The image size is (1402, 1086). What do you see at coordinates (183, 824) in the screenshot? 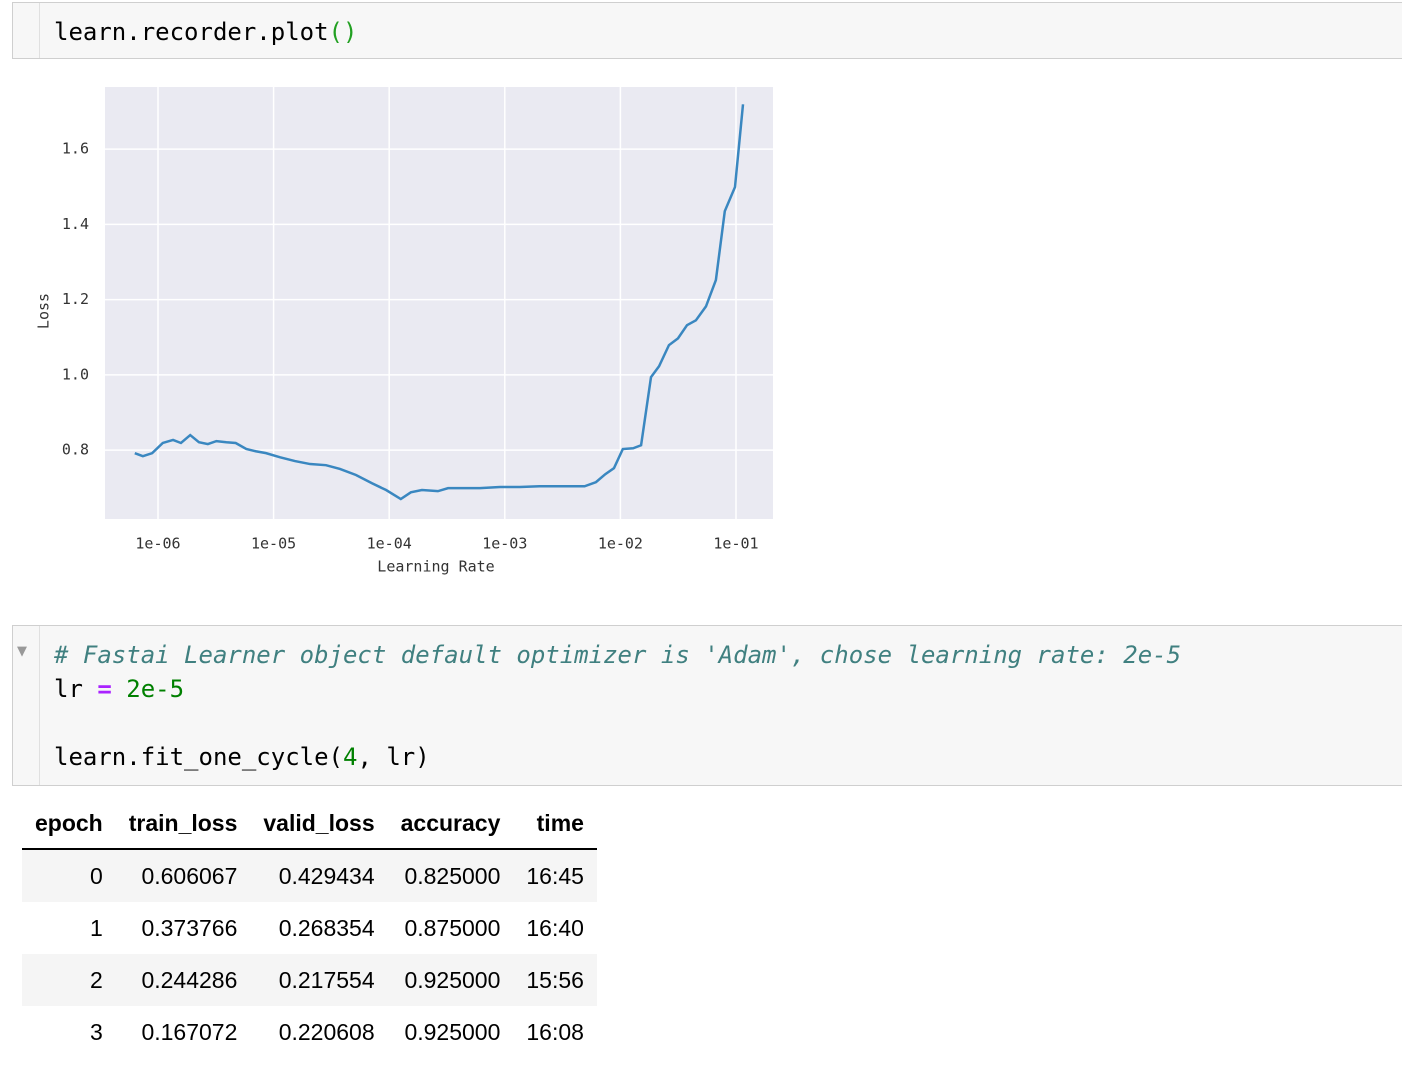
I see `column-header: train_loss` at bounding box center [183, 824].